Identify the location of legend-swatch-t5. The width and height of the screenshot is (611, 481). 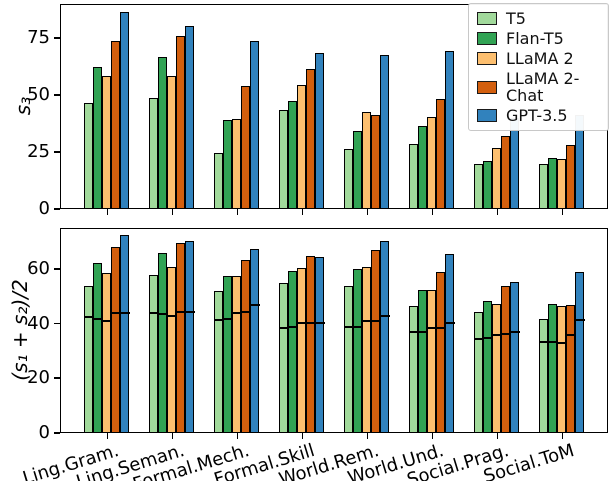
(487, 18).